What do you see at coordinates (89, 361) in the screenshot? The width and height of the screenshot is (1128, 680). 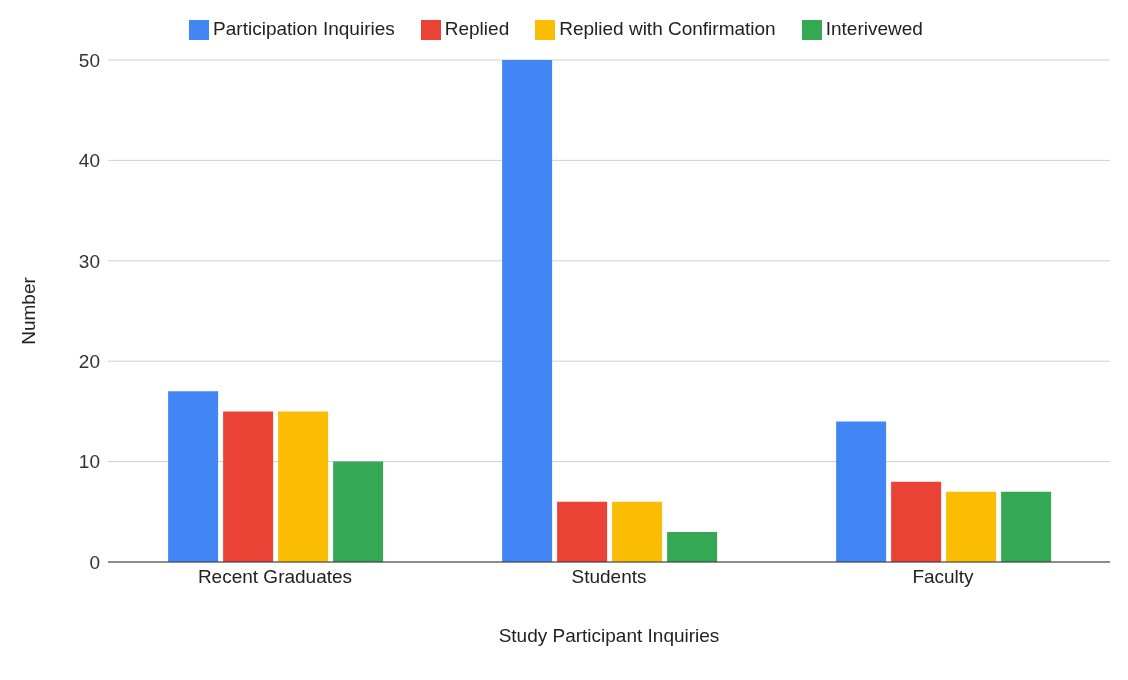 I see `y-tick-label: 20` at bounding box center [89, 361].